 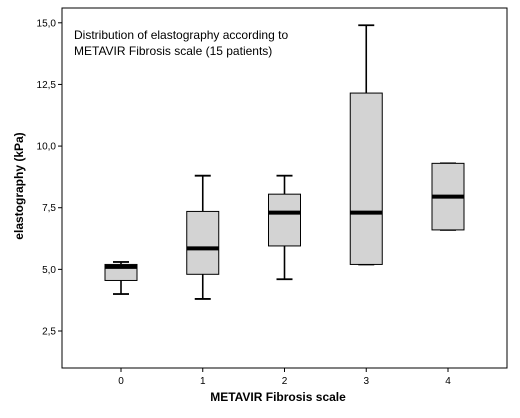 What do you see at coordinates (278, 397) in the screenshot?
I see `x-axis-title: METAVIR Fibrosis scale` at bounding box center [278, 397].